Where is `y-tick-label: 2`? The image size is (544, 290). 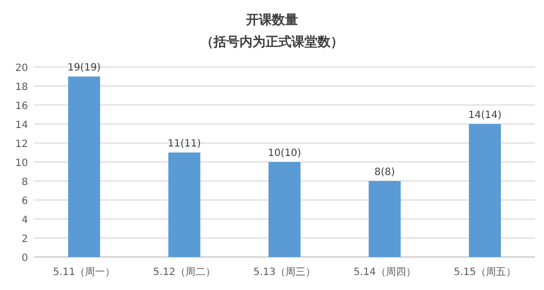 y-tick-label: 2 is located at coordinates (25, 239).